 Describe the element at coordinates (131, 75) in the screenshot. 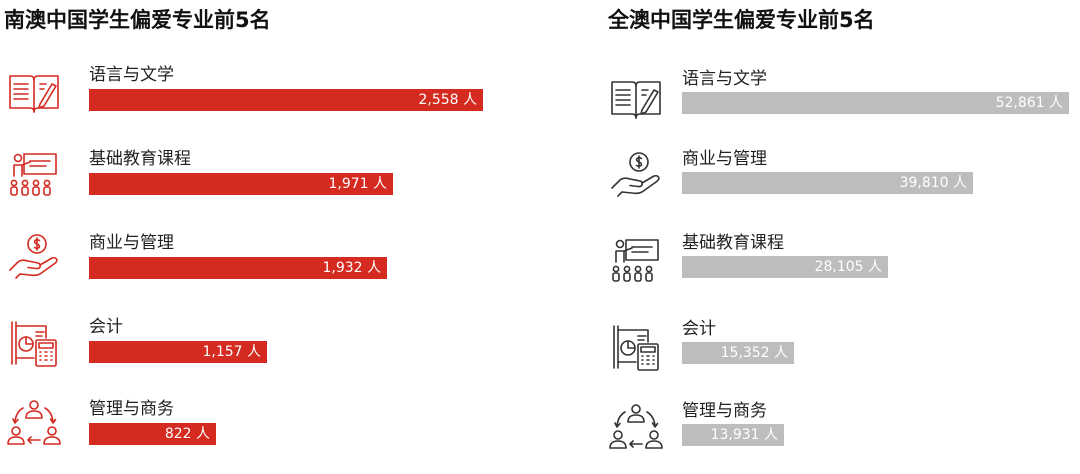

I see `left-category-label: 语言与文学` at that location.